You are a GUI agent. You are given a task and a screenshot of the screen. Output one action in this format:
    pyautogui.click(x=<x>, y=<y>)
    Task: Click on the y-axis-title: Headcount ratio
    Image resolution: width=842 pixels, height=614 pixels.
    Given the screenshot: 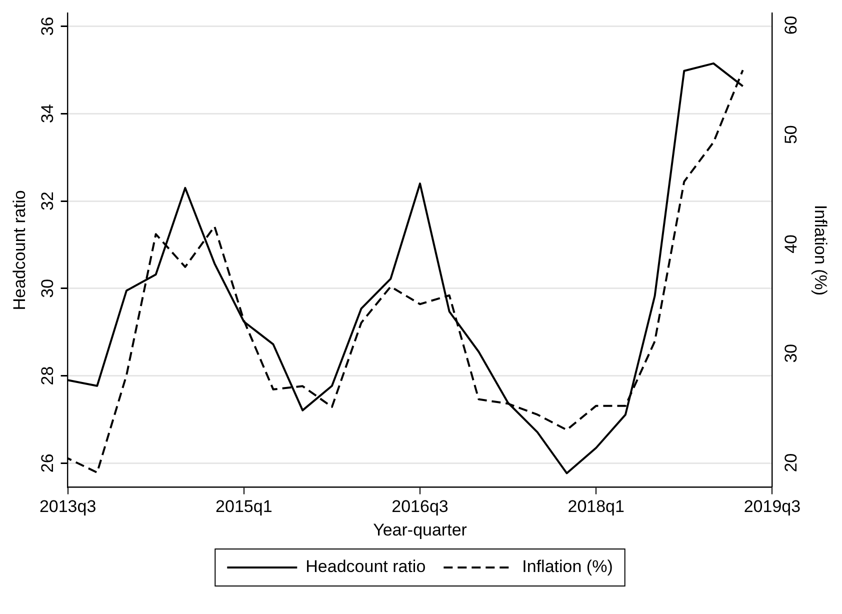 What is the action you would take?
    pyautogui.click(x=19, y=250)
    